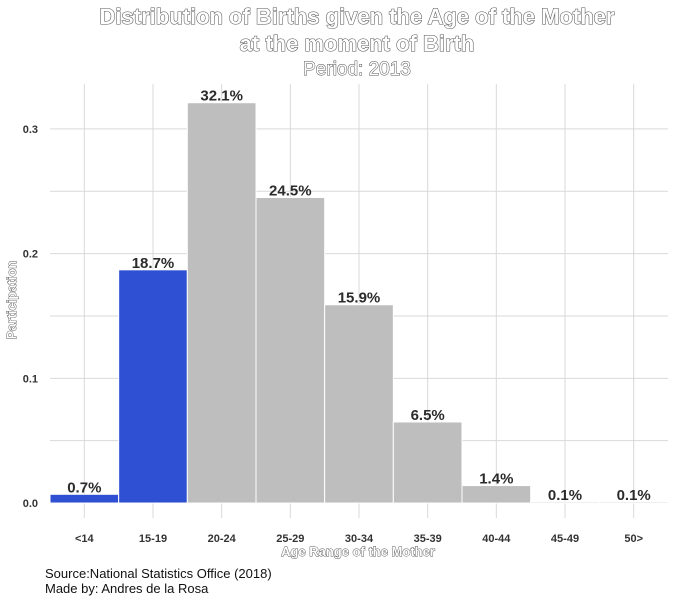 This screenshot has width=680, height=600. Describe the element at coordinates (290, 190) in the screenshot. I see `data-label-25-29: 24.5%` at that location.